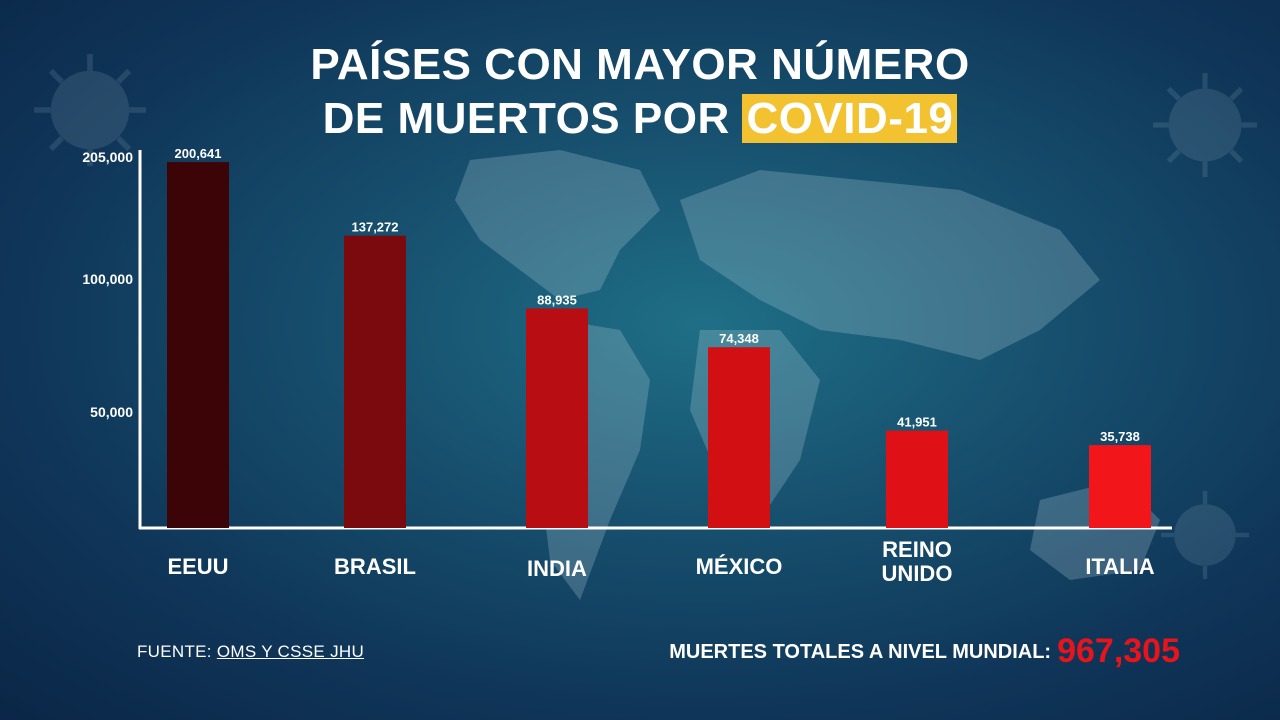 The height and width of the screenshot is (720, 1280). What do you see at coordinates (107, 279) in the screenshot?
I see `y-tick-label: 100,000` at bounding box center [107, 279].